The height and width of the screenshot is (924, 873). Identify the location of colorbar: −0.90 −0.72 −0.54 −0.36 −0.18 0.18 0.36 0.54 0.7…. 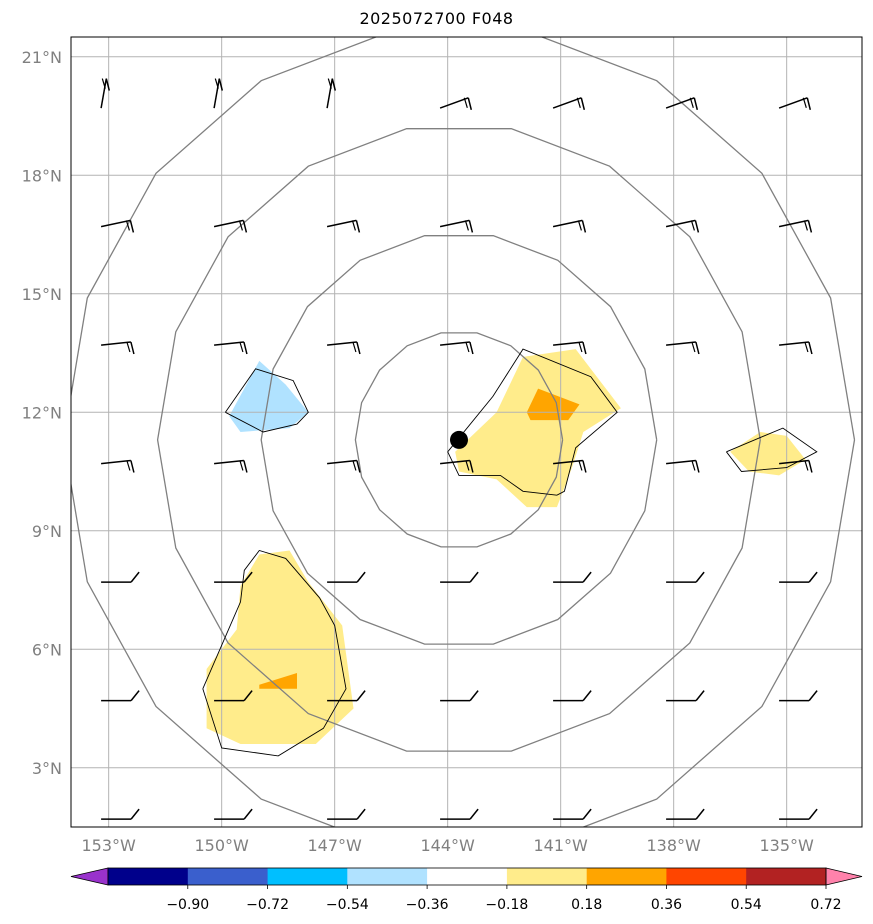
(466, 890).